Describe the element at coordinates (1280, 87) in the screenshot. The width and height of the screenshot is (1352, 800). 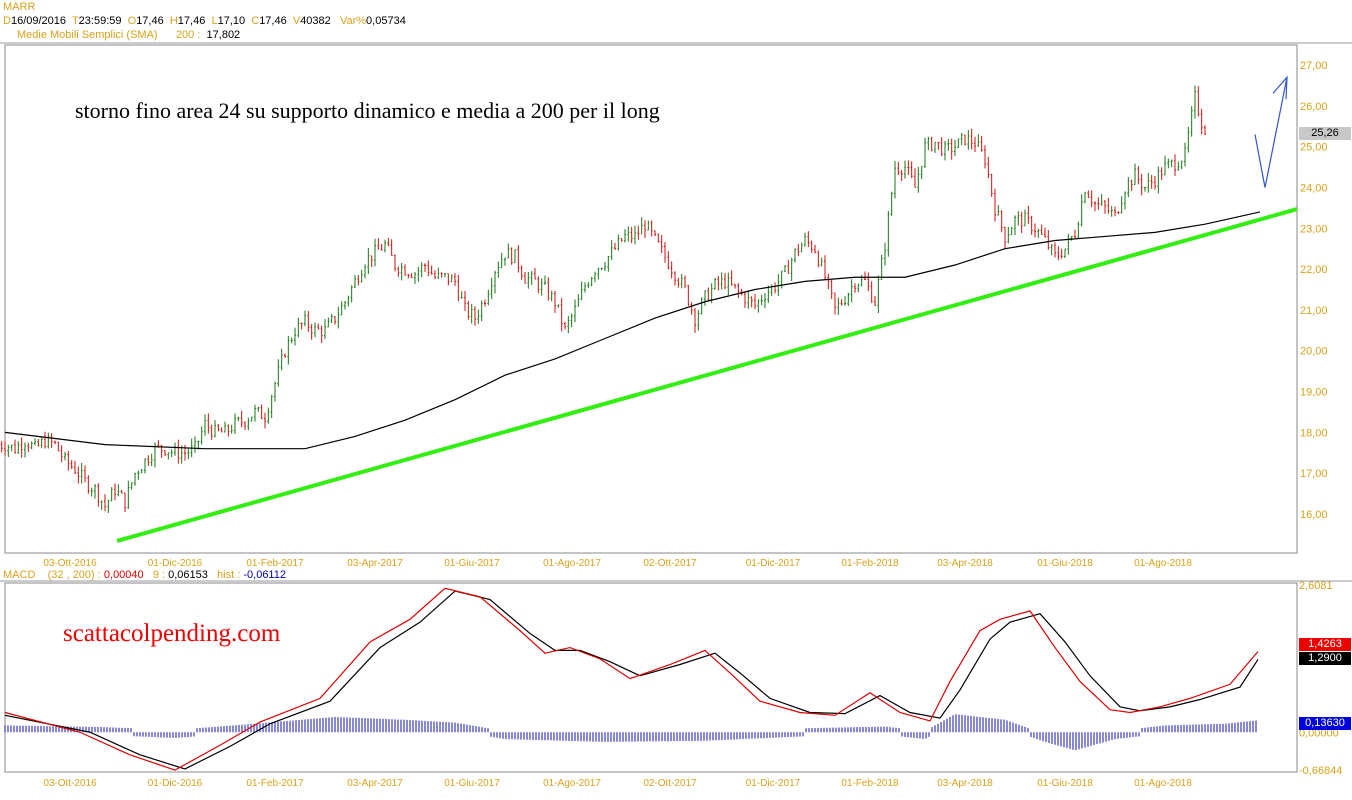
I see `forecast-arrow-head` at that location.